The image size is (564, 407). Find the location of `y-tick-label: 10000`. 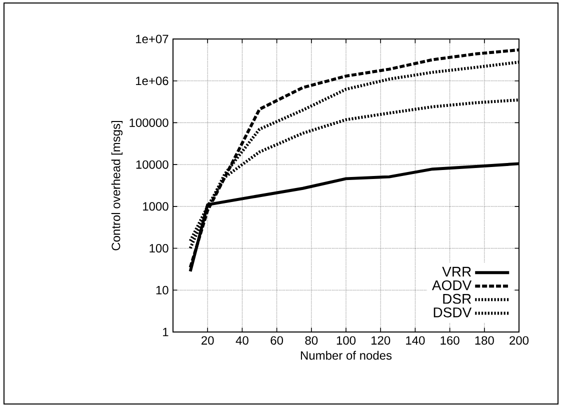

y-tick-label: 10000 is located at coordinates (152, 164).